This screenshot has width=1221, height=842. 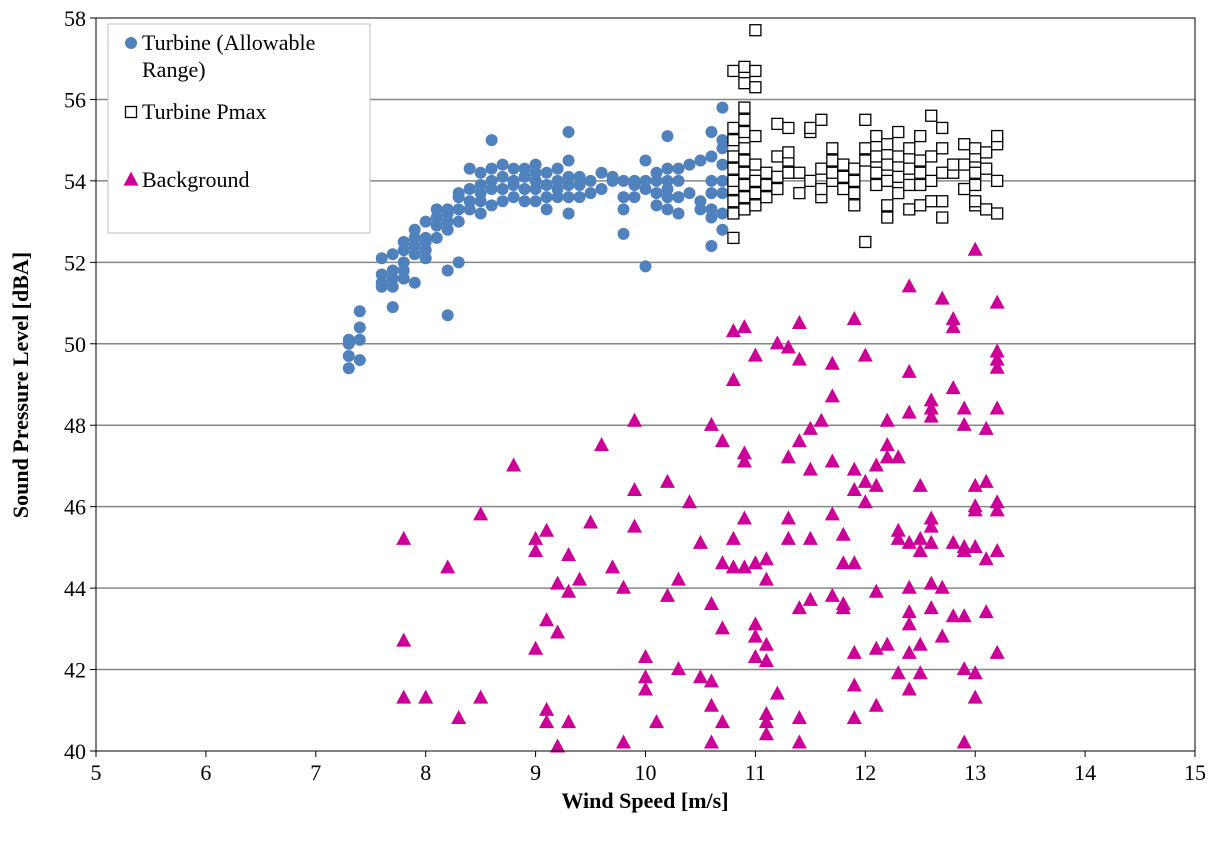 What do you see at coordinates (75, 18) in the screenshot?
I see `y-tick-label: 58` at bounding box center [75, 18].